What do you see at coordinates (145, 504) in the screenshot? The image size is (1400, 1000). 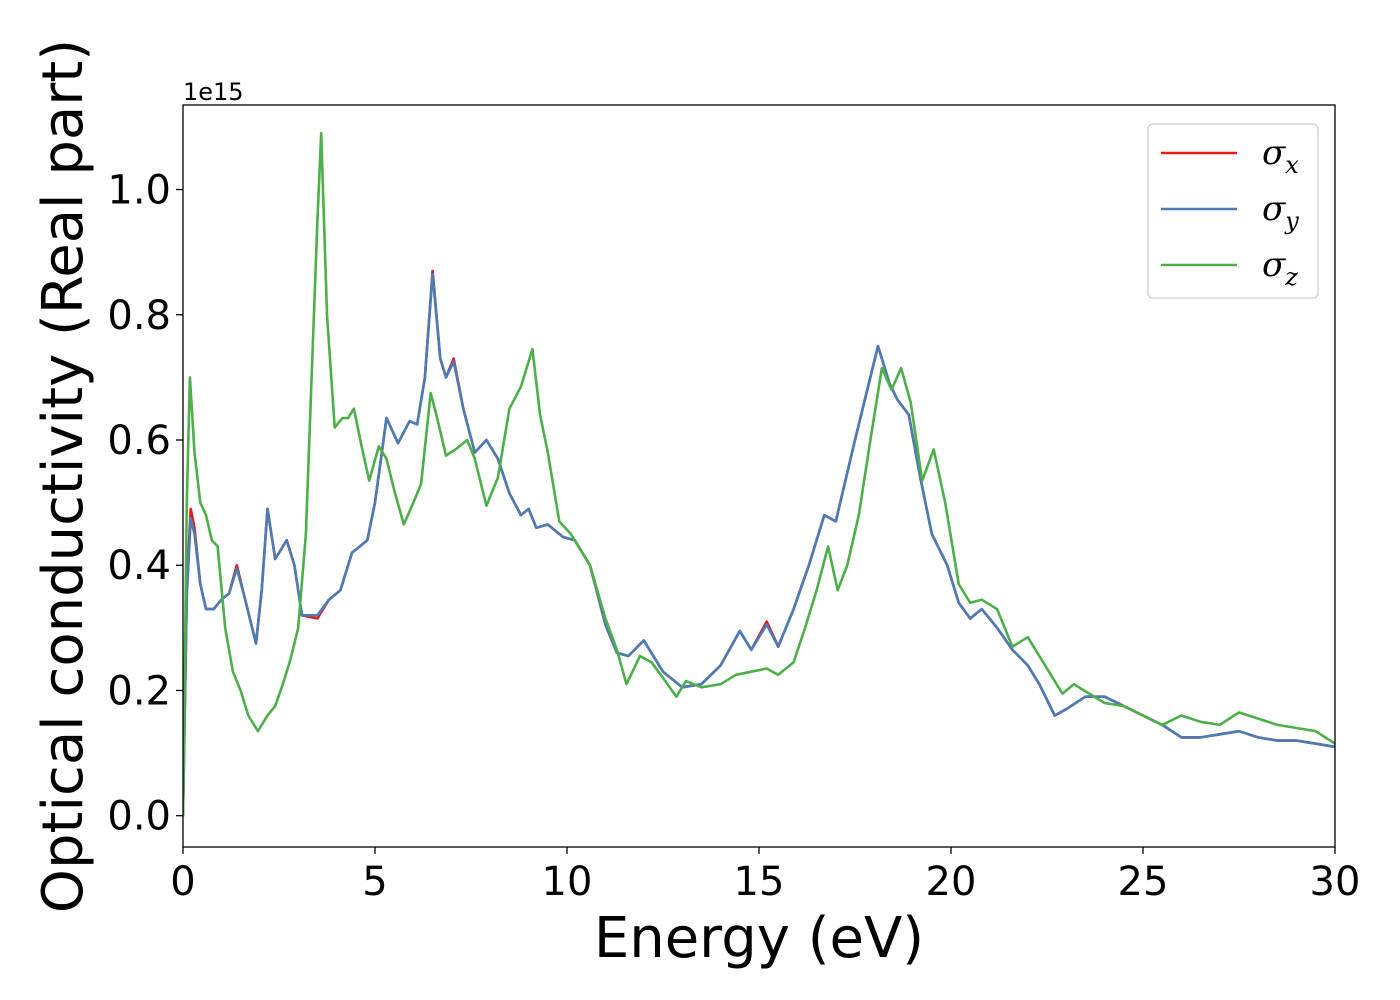 I see `y-axis: 0.0 0.2 0.4 0.6 0.8 1.0` at bounding box center [145, 504].